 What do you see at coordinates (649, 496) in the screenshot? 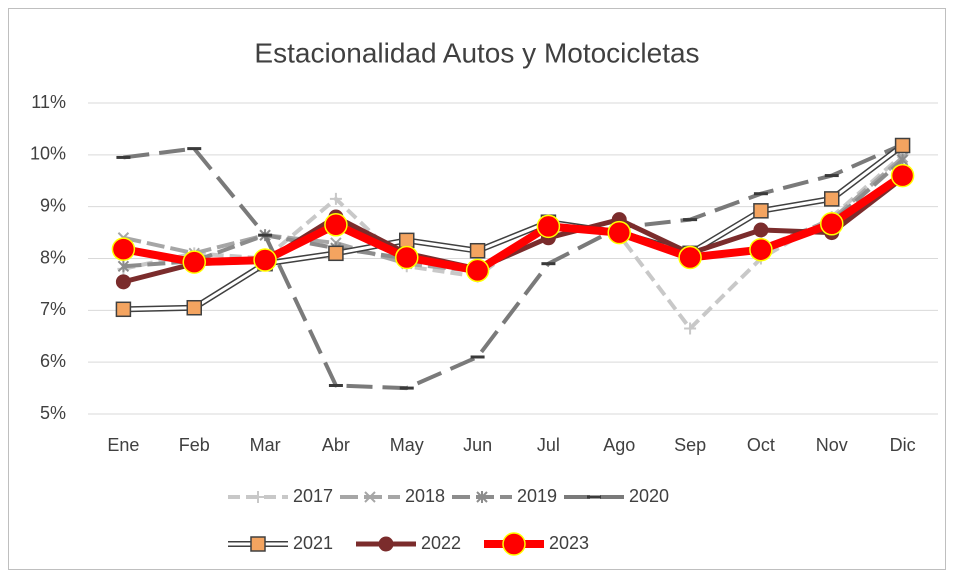
I see `legend-label: 2020` at bounding box center [649, 496].